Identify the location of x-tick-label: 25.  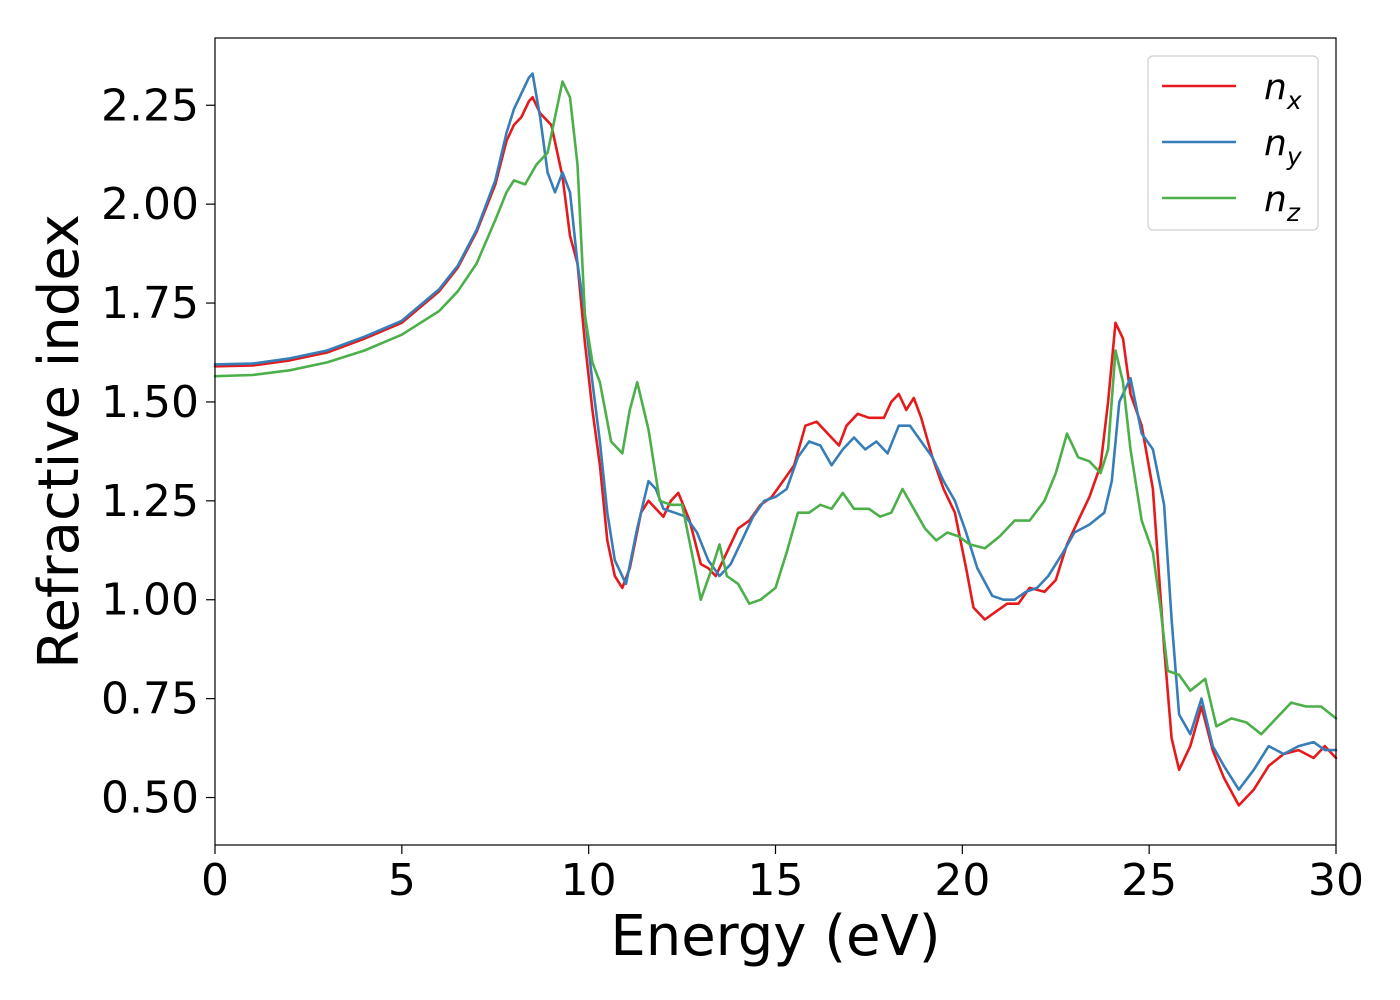
(1149, 880).